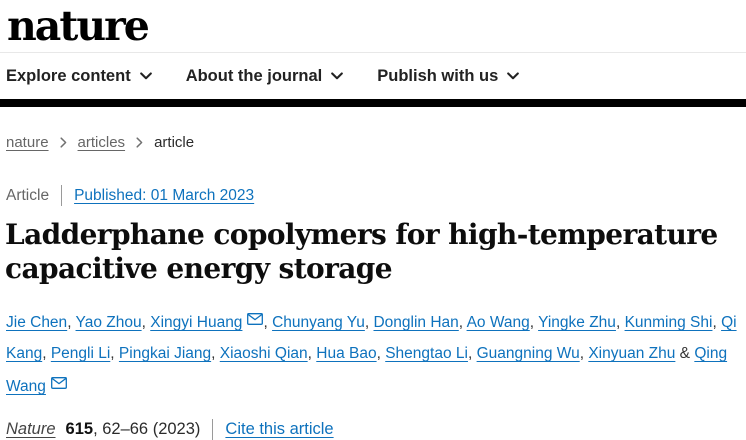 This screenshot has width=746, height=440. I want to click on breadcrumb-item-nature: nature, so click(27, 142).